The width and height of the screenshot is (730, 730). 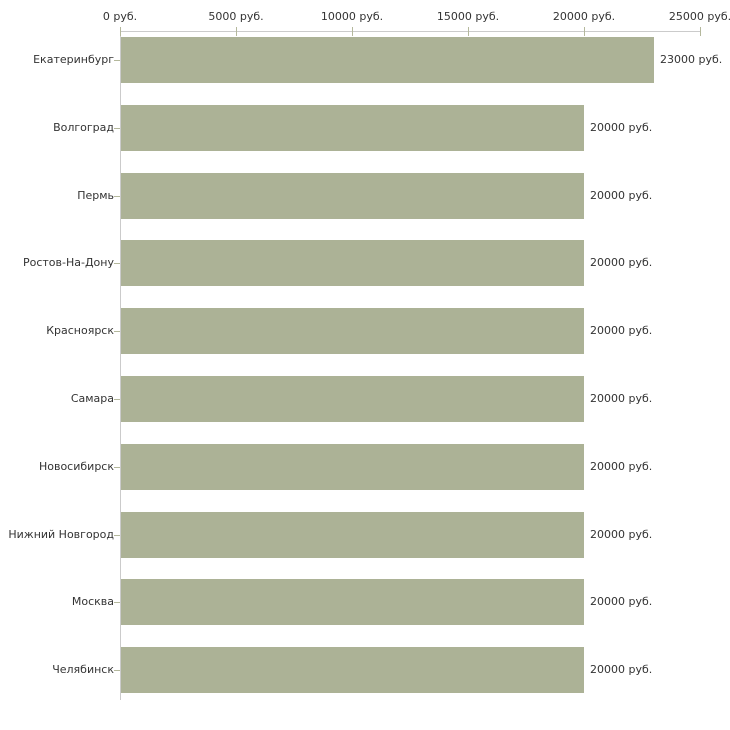 What do you see at coordinates (410, 31) in the screenshot?
I see `x-axis-line` at bounding box center [410, 31].